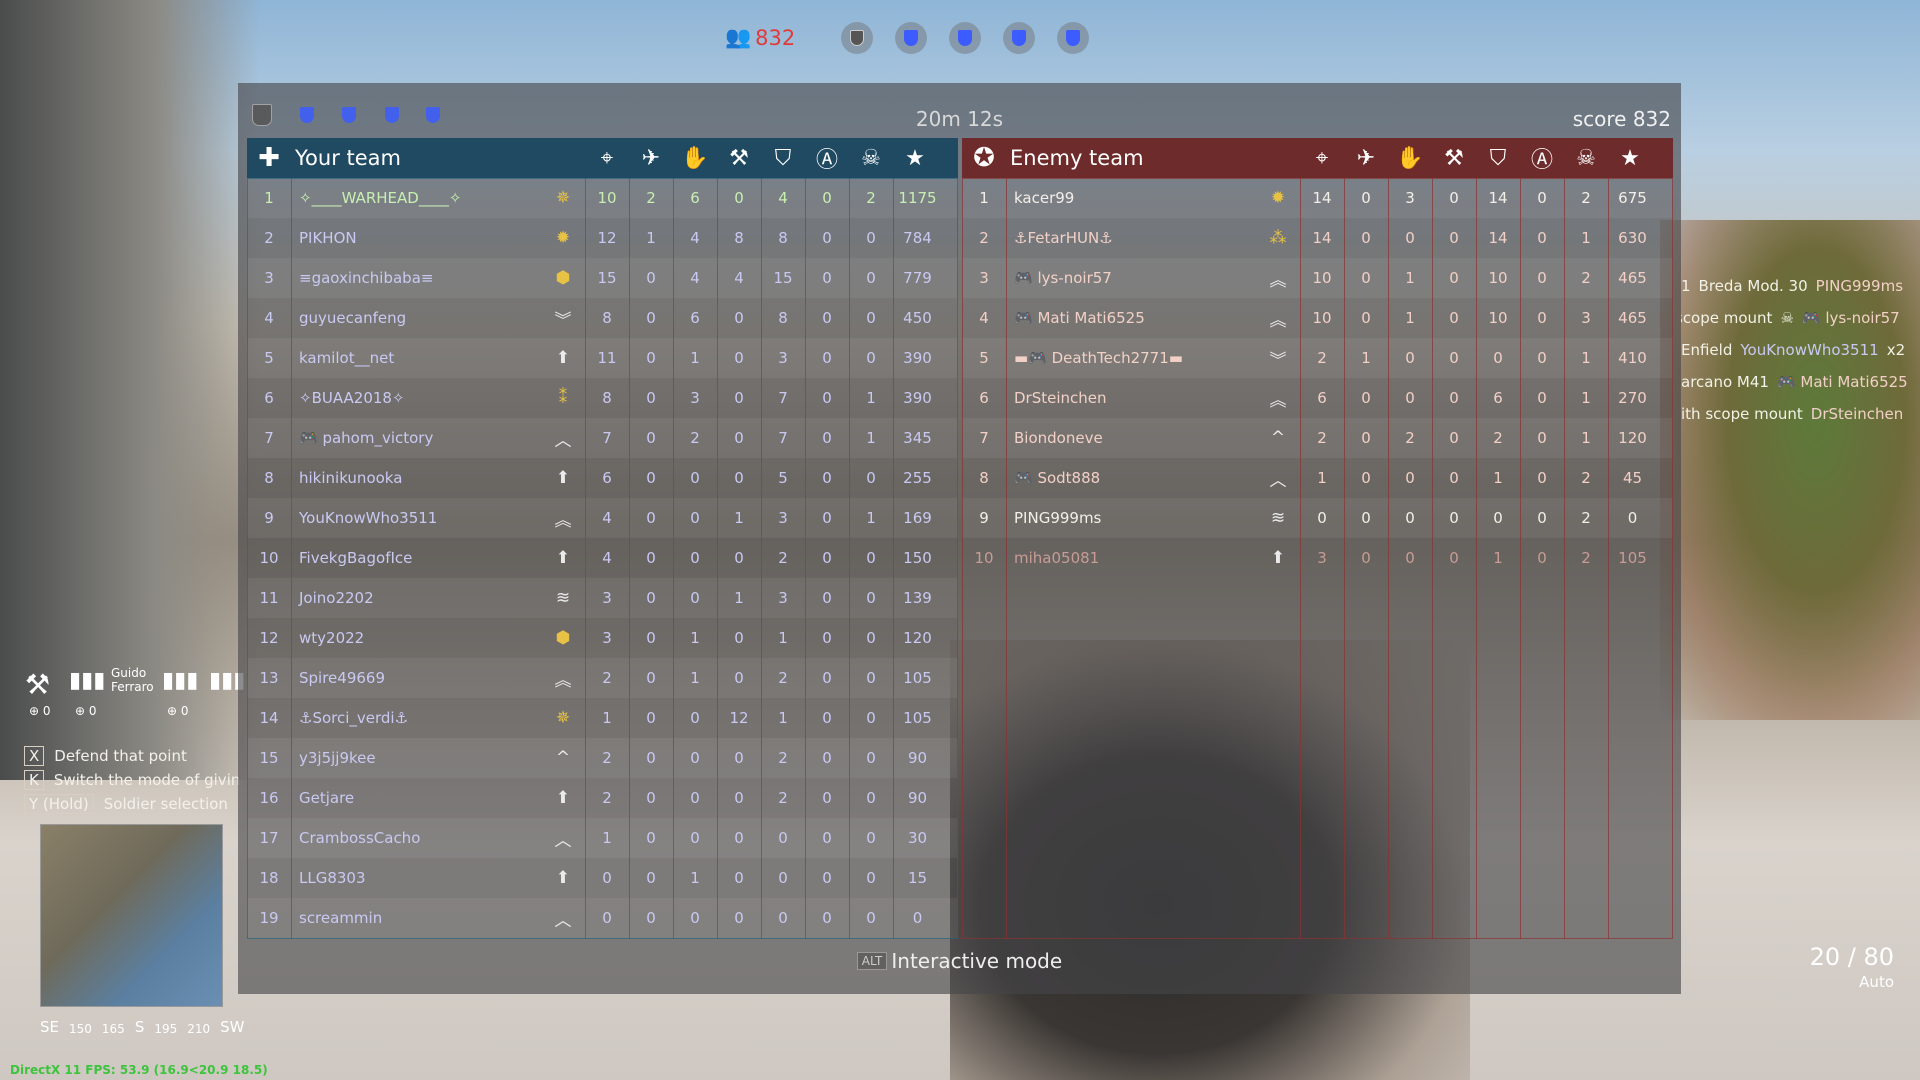 The width and height of the screenshot is (1920, 1080). Describe the element at coordinates (563, 198) in the screenshot. I see `gold-star-rank-icon: ✵` at that location.